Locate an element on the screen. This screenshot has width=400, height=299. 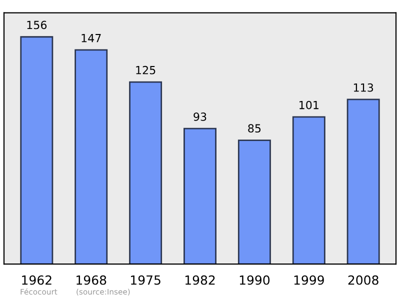
x-tick-label: 1975 is located at coordinates (145, 280).